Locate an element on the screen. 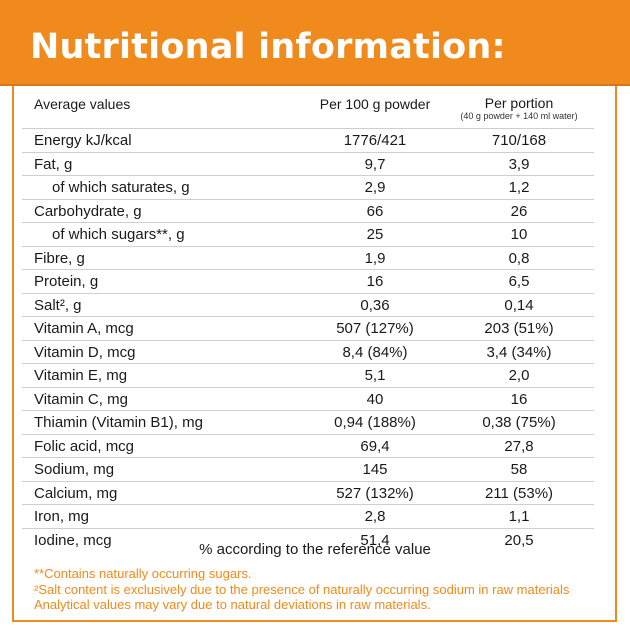 The width and height of the screenshot is (630, 630). table-row: Iron, mg 2,8 1,1 is located at coordinates (308, 517).